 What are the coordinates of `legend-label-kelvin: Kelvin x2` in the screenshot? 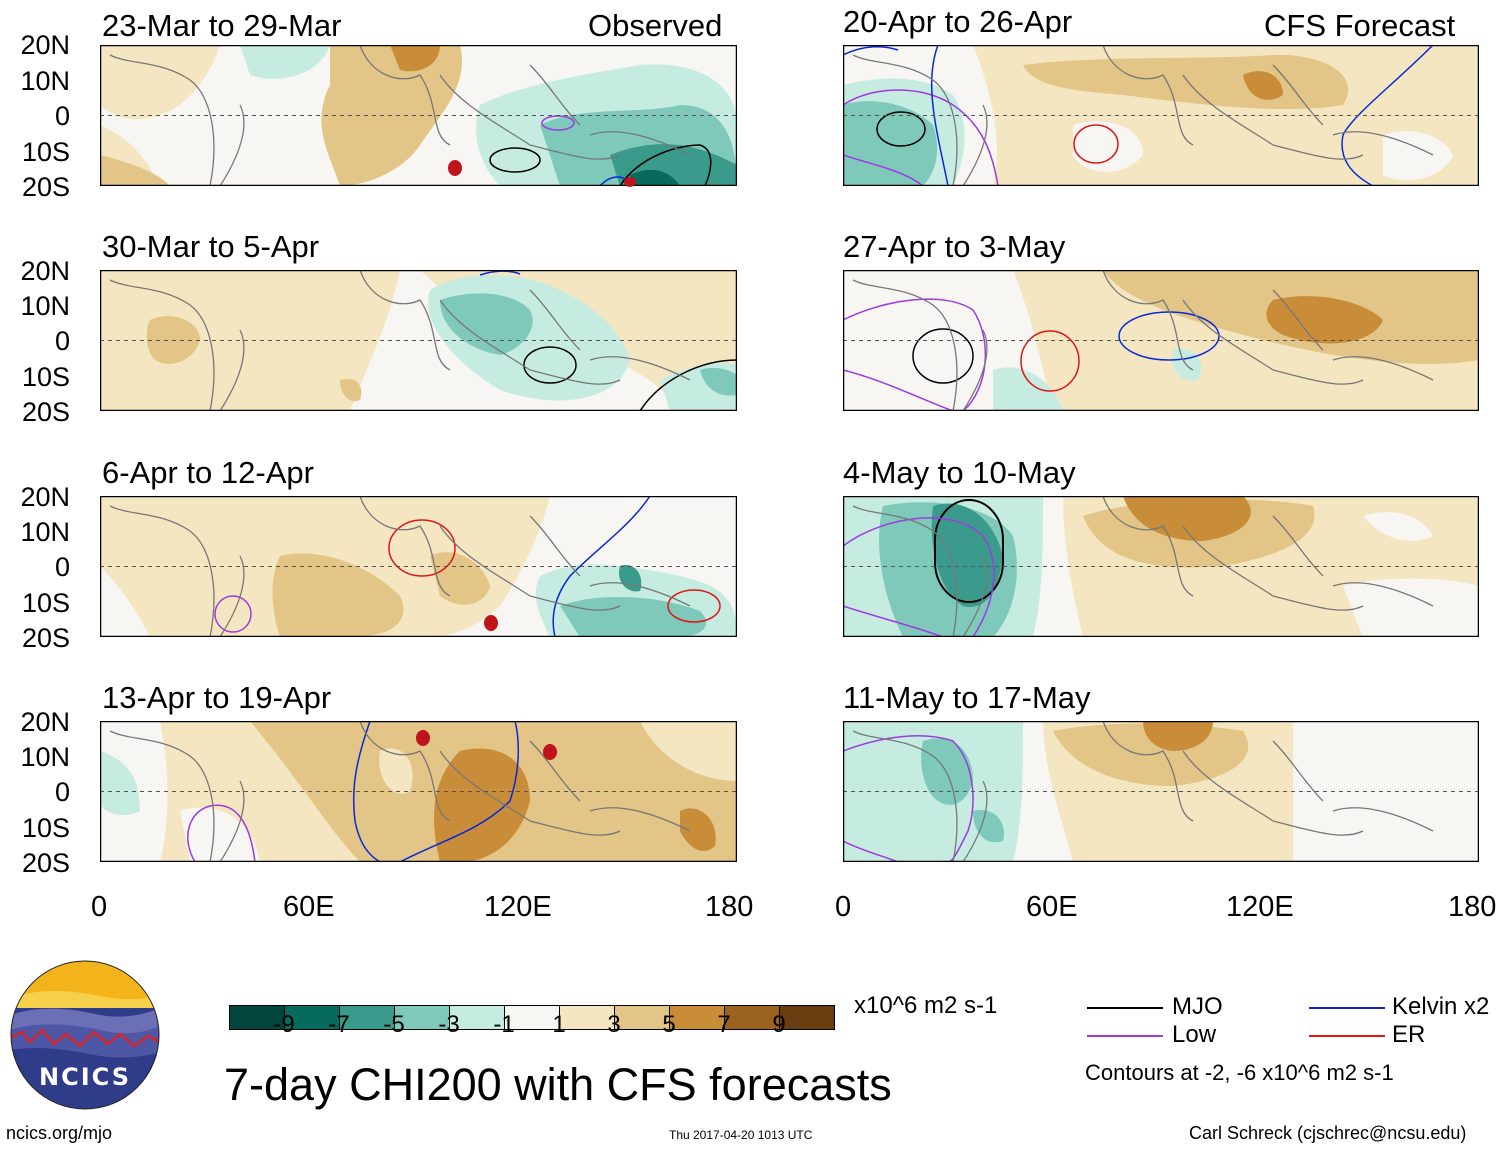 It's located at (1441, 1006).